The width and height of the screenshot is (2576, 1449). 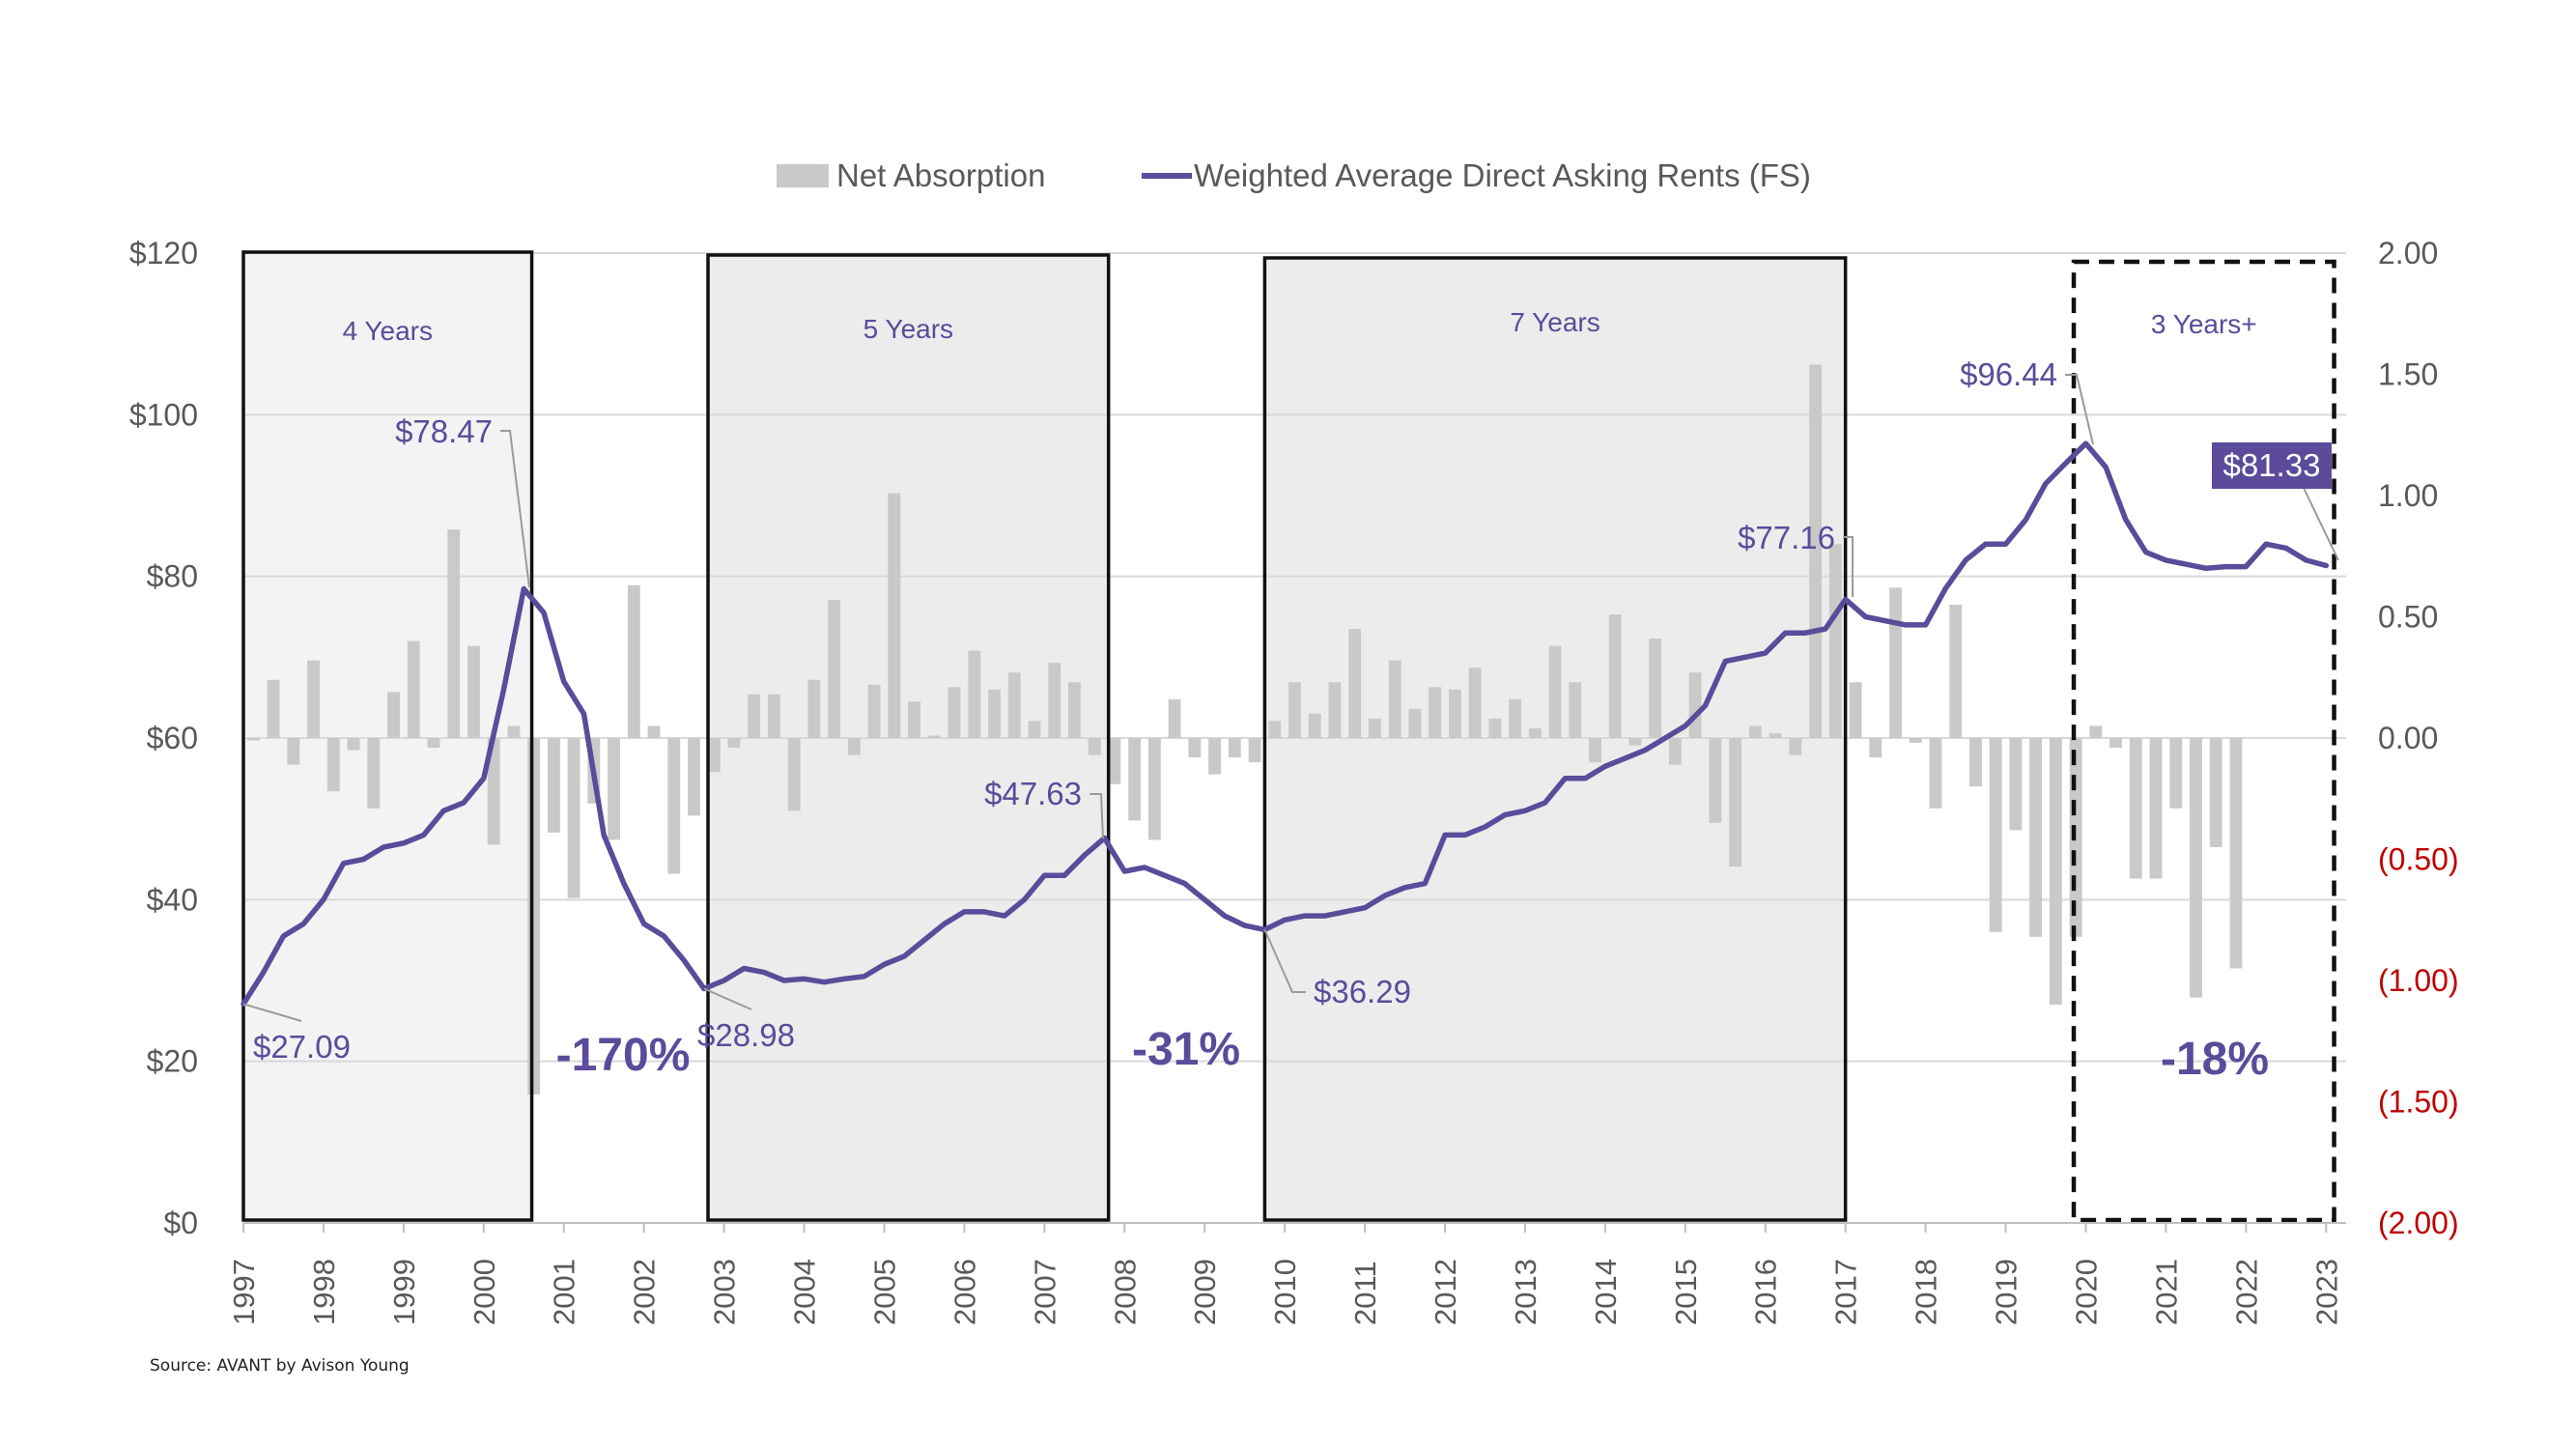 I want to click on x-tick-label: 1997, so click(x=244, y=1292).